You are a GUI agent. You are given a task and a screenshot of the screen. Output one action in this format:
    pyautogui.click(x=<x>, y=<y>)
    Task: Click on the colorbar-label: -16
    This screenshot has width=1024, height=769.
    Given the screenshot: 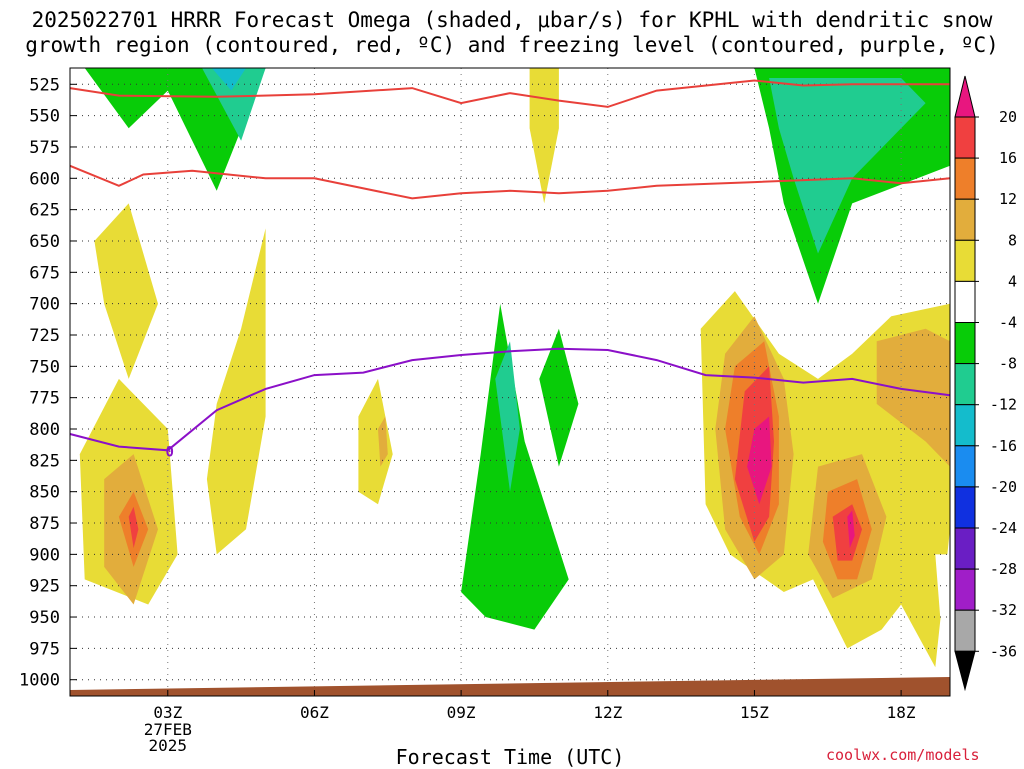 What is the action you would take?
    pyautogui.click(x=1003, y=446)
    